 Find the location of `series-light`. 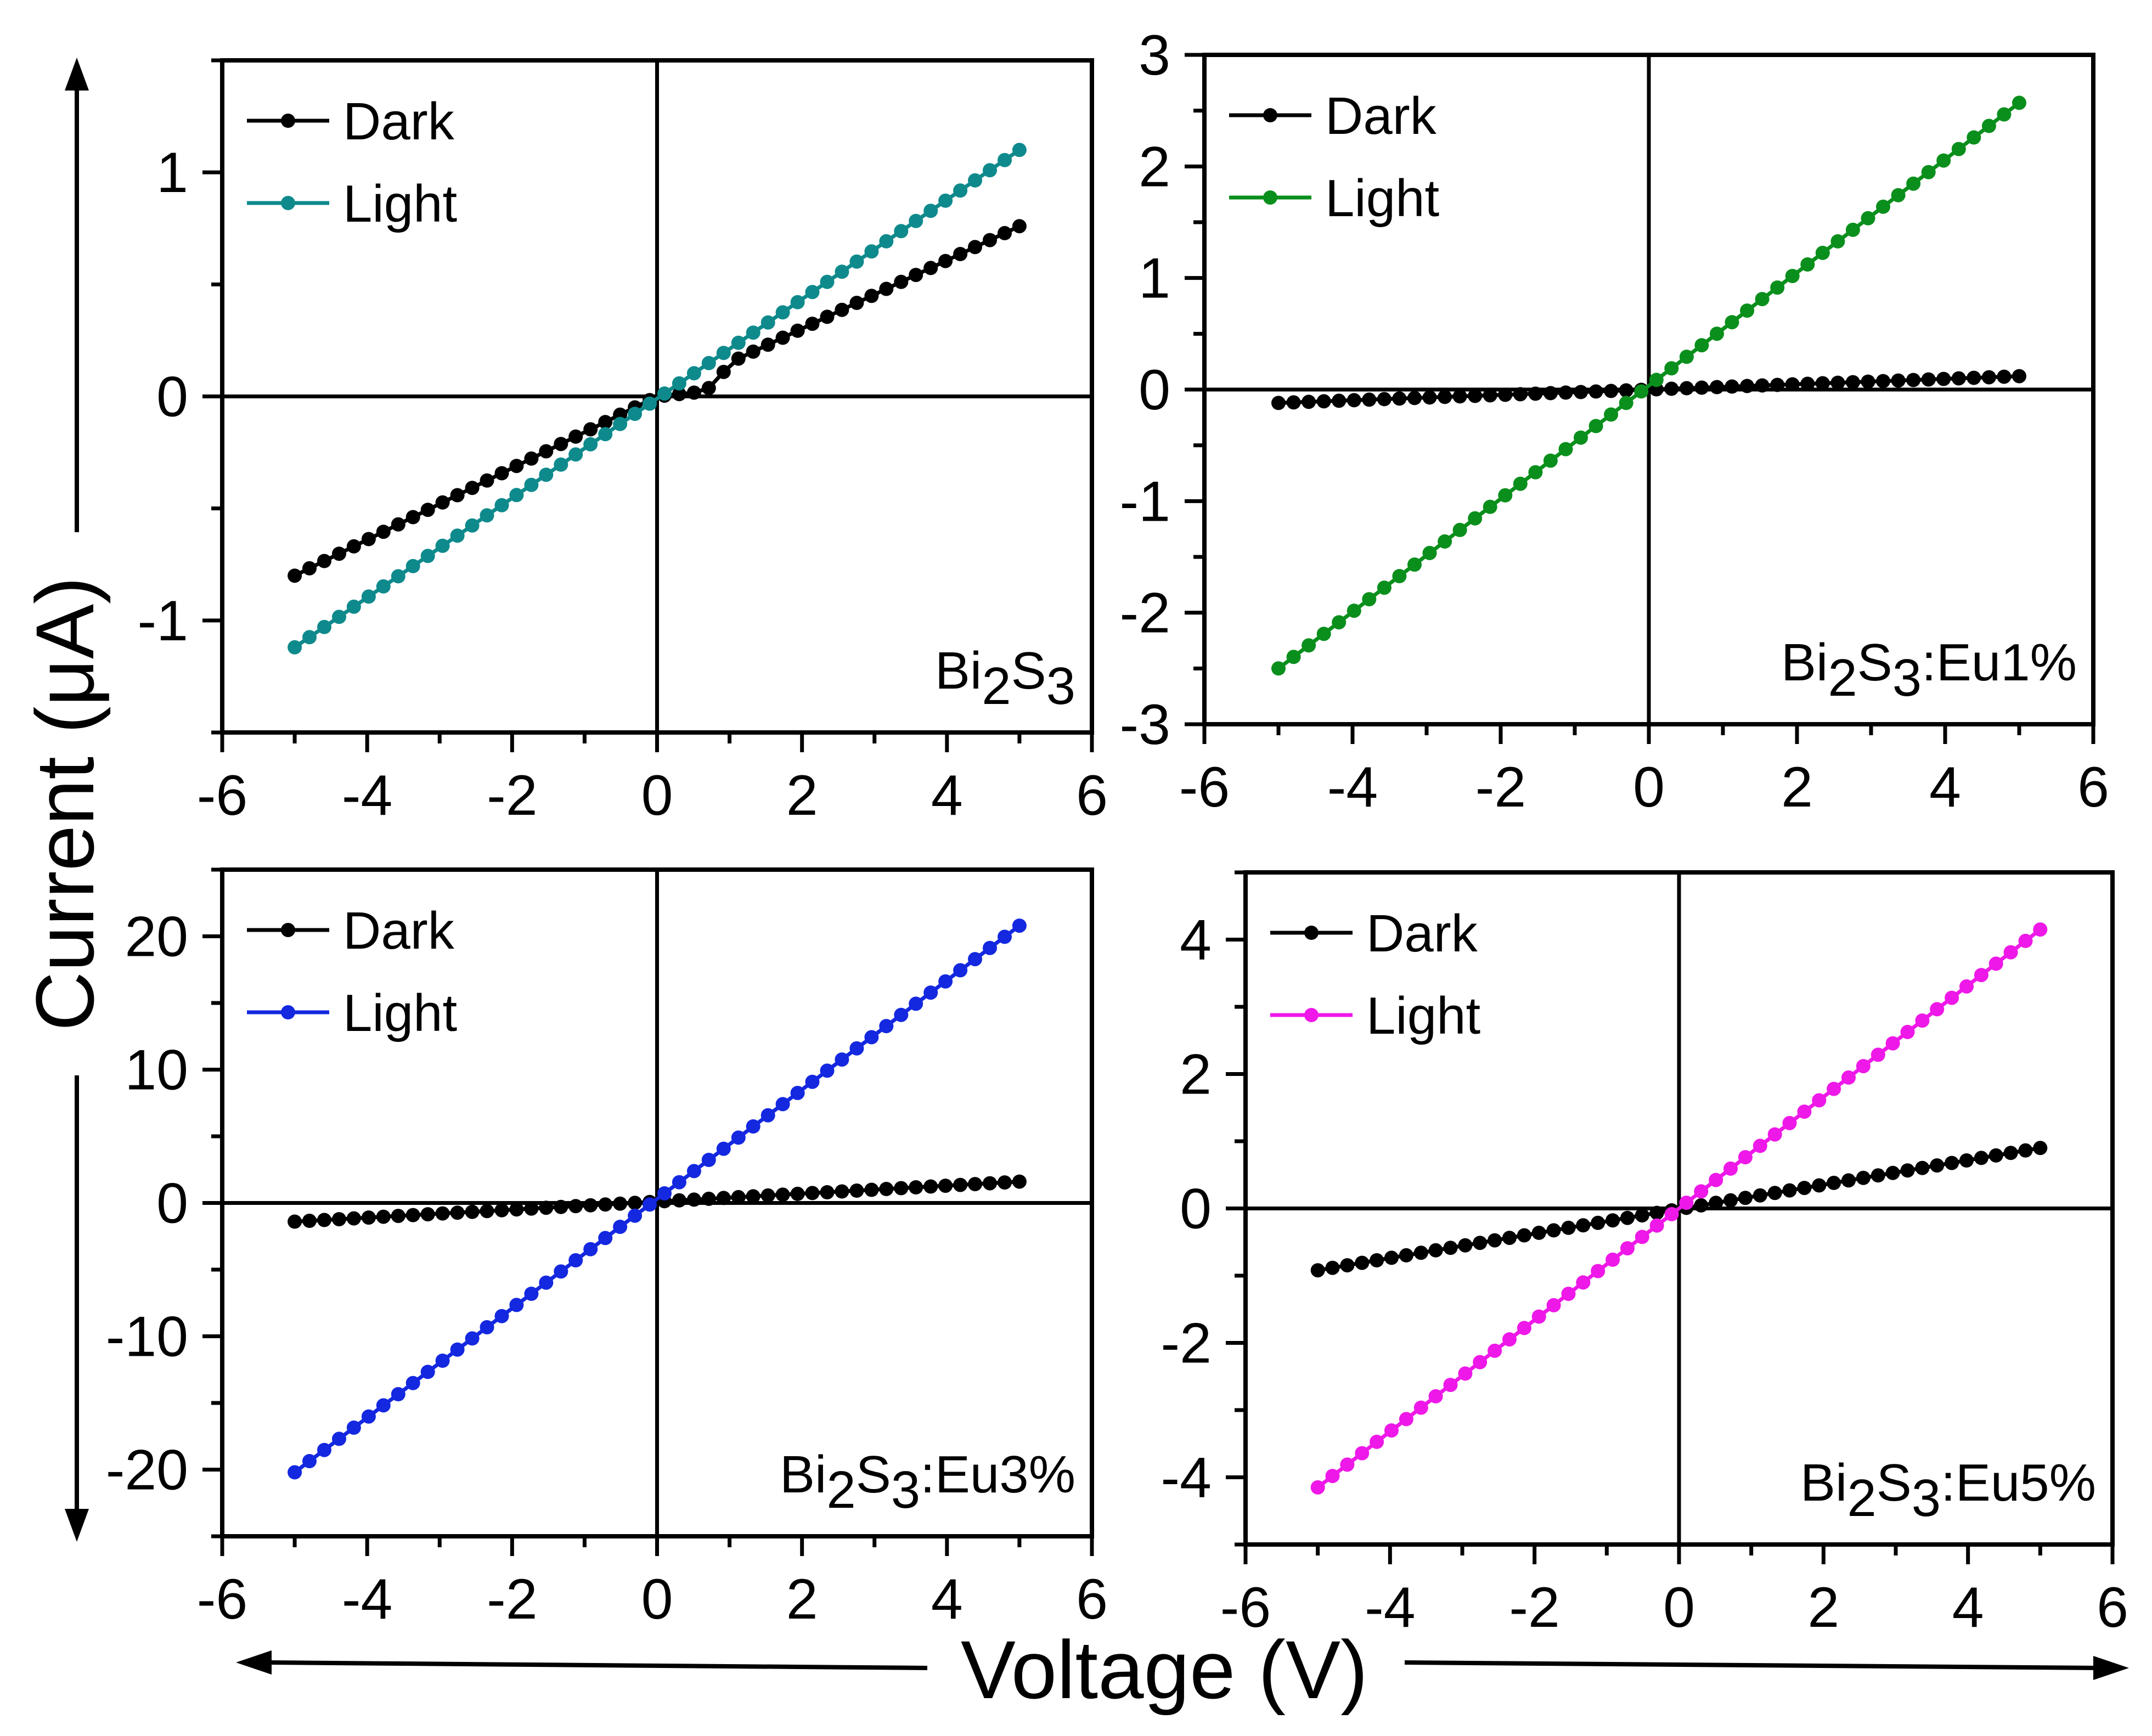

series-light is located at coordinates (657, 1199).